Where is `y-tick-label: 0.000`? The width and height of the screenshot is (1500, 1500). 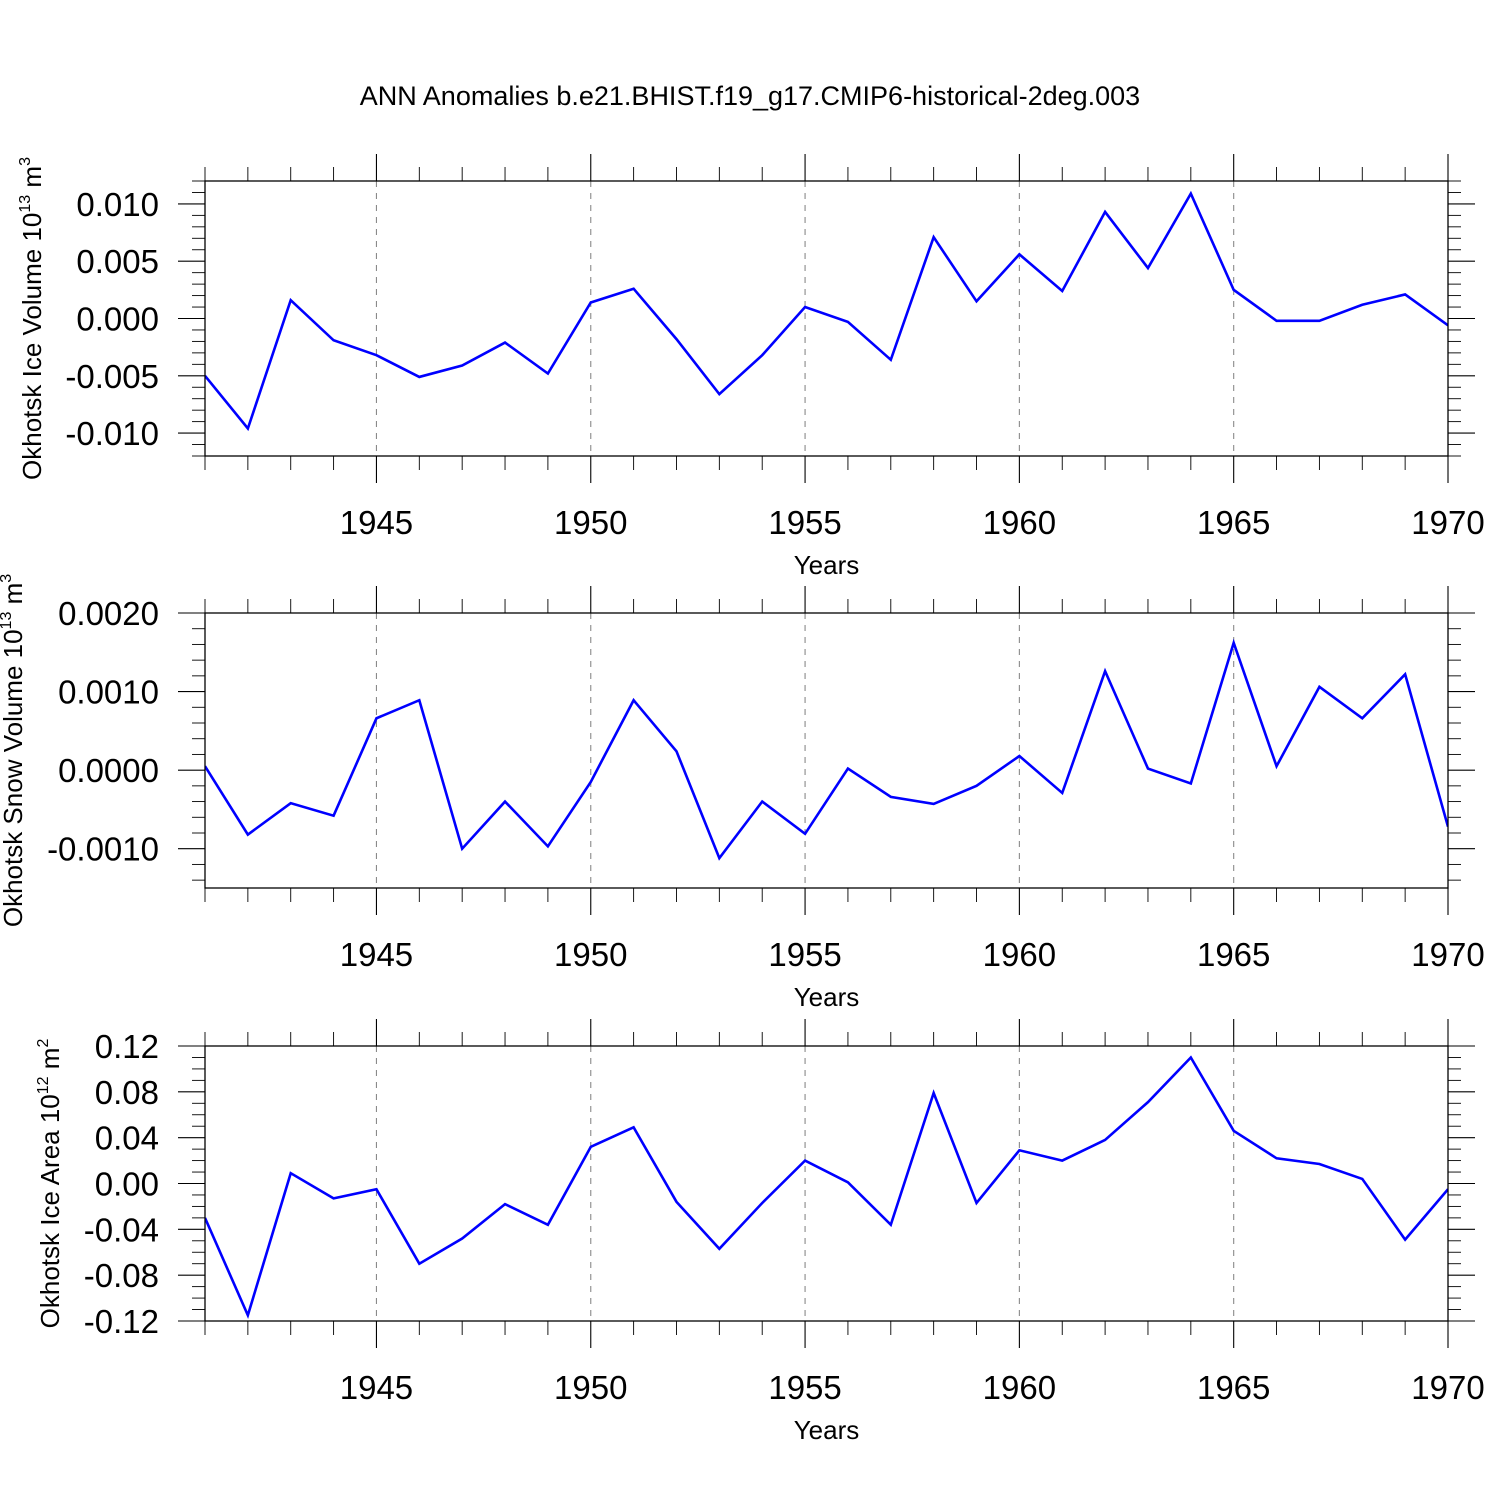
y-tick-label: 0.000 is located at coordinates (117, 319).